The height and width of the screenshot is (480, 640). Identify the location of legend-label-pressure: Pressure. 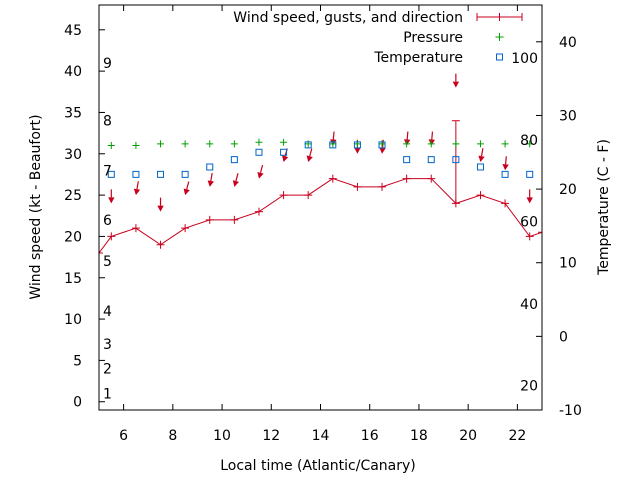
(433, 38).